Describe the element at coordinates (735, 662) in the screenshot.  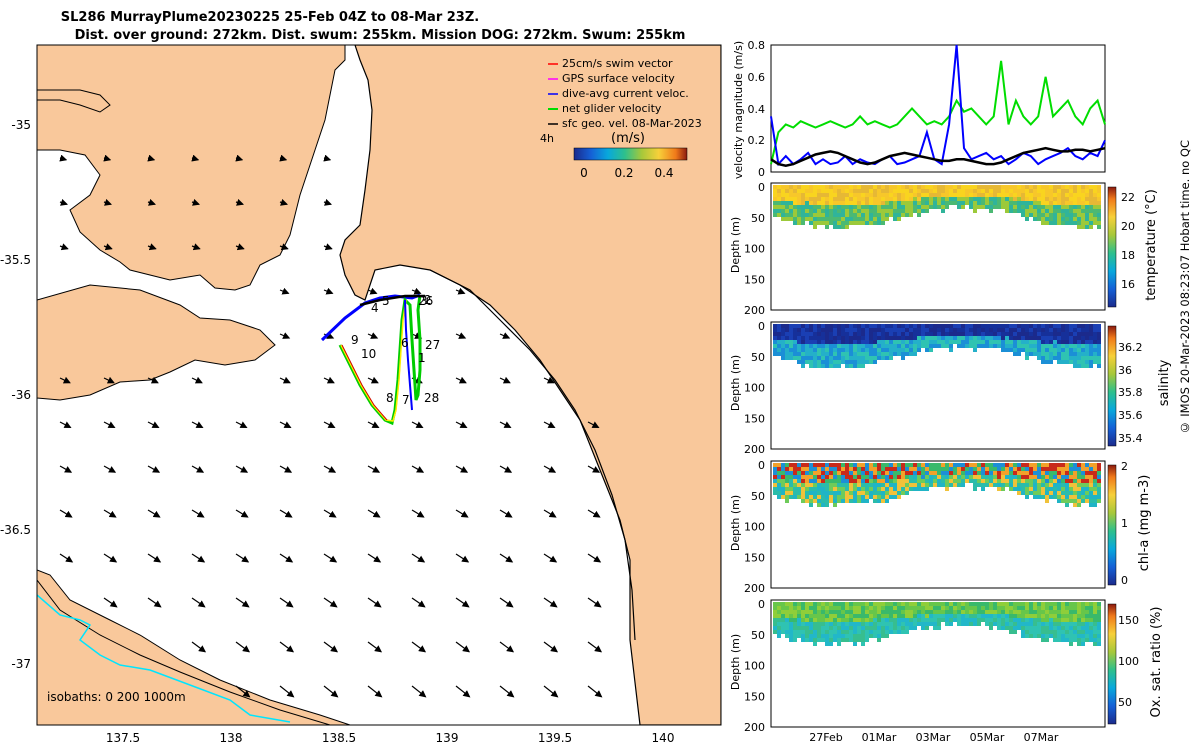
I see `depth-y-label: Depth (m)` at that location.